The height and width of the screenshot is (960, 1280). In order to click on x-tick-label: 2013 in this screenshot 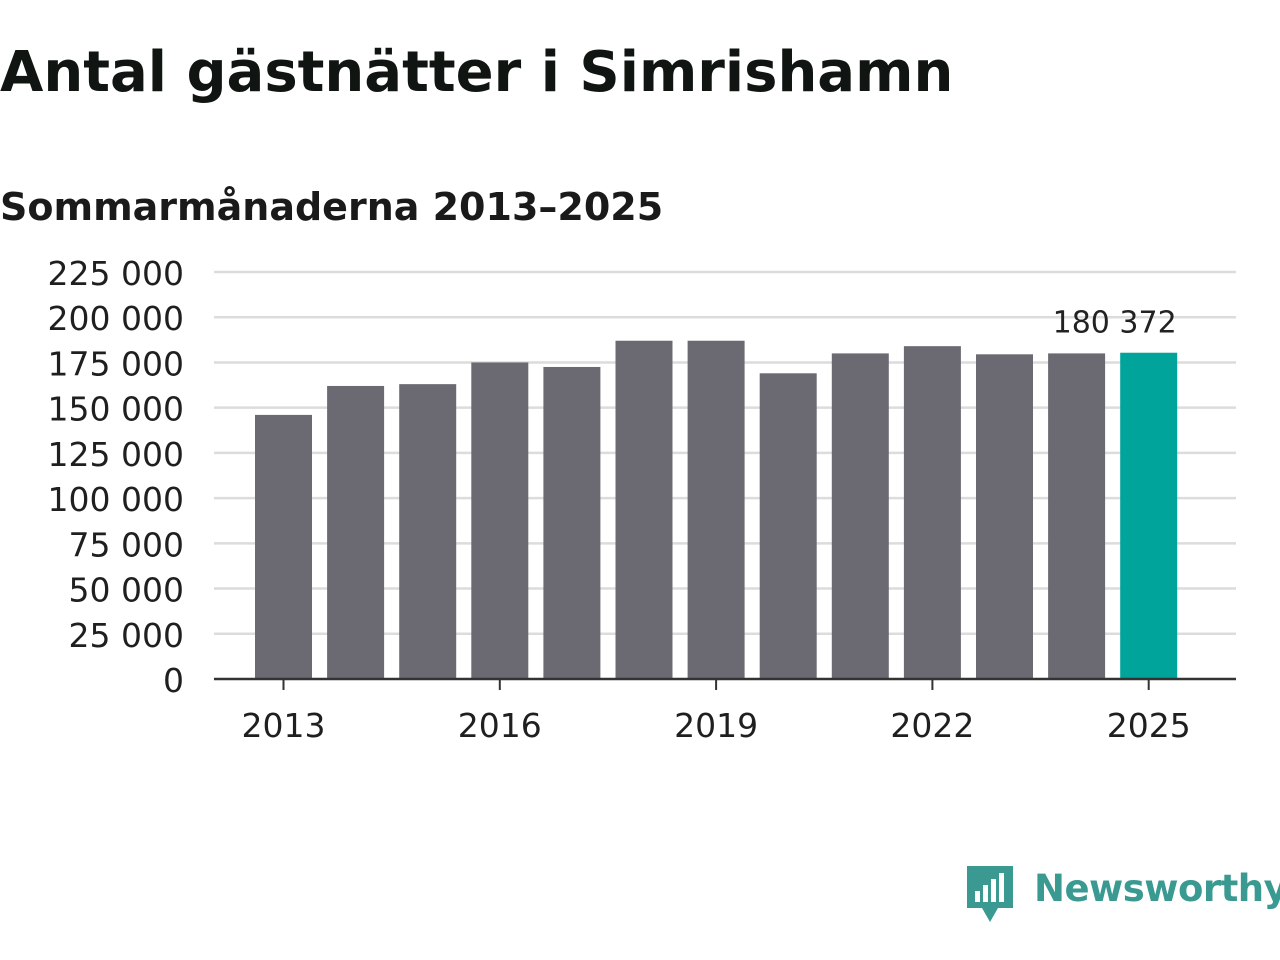, I will do `click(284, 725)`.